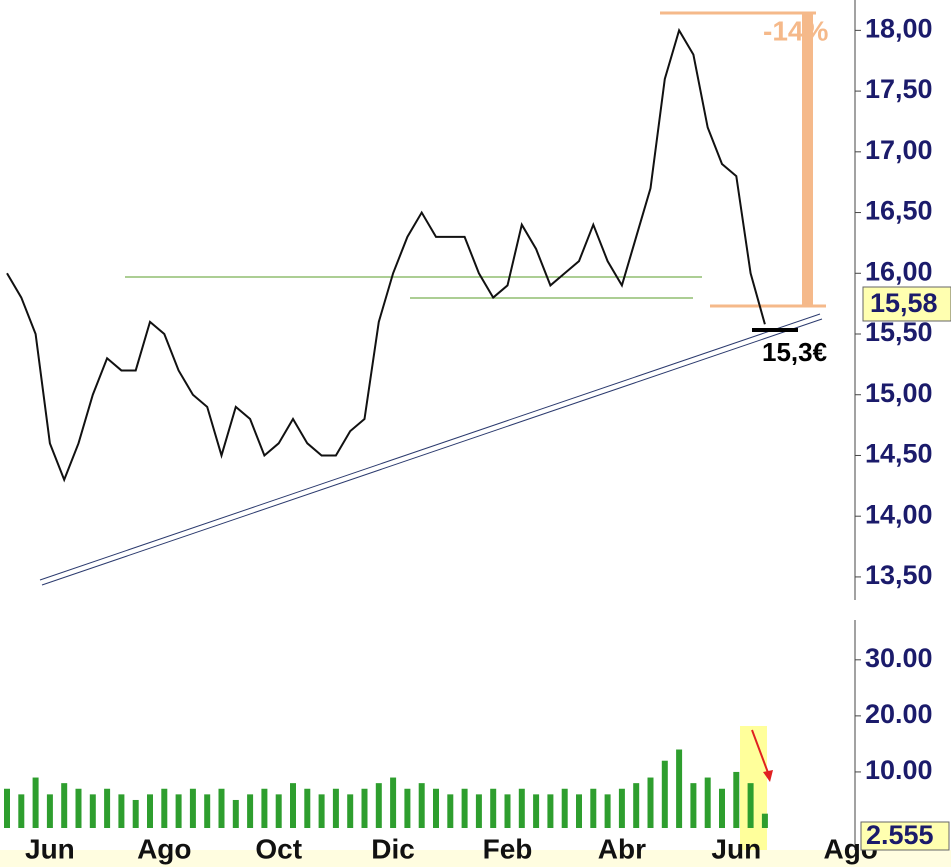 Image resolution: width=951 pixels, height=867 pixels. Describe the element at coordinates (899, 770) in the screenshot. I see `y-tick-label: 10.00` at that location.